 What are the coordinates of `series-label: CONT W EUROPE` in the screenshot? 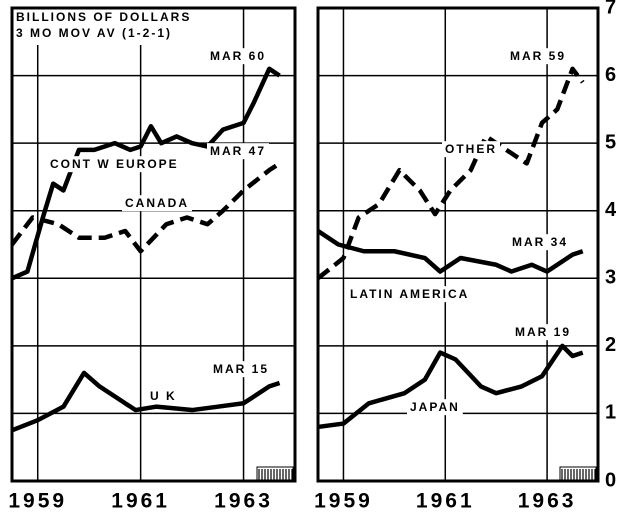 It's located at (114, 164).